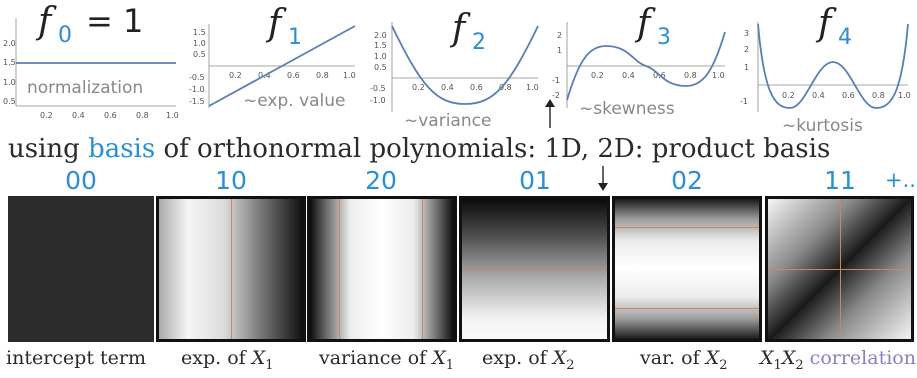 This screenshot has width=917, height=378. I want to click on function-equation: = 1, so click(114, 21).